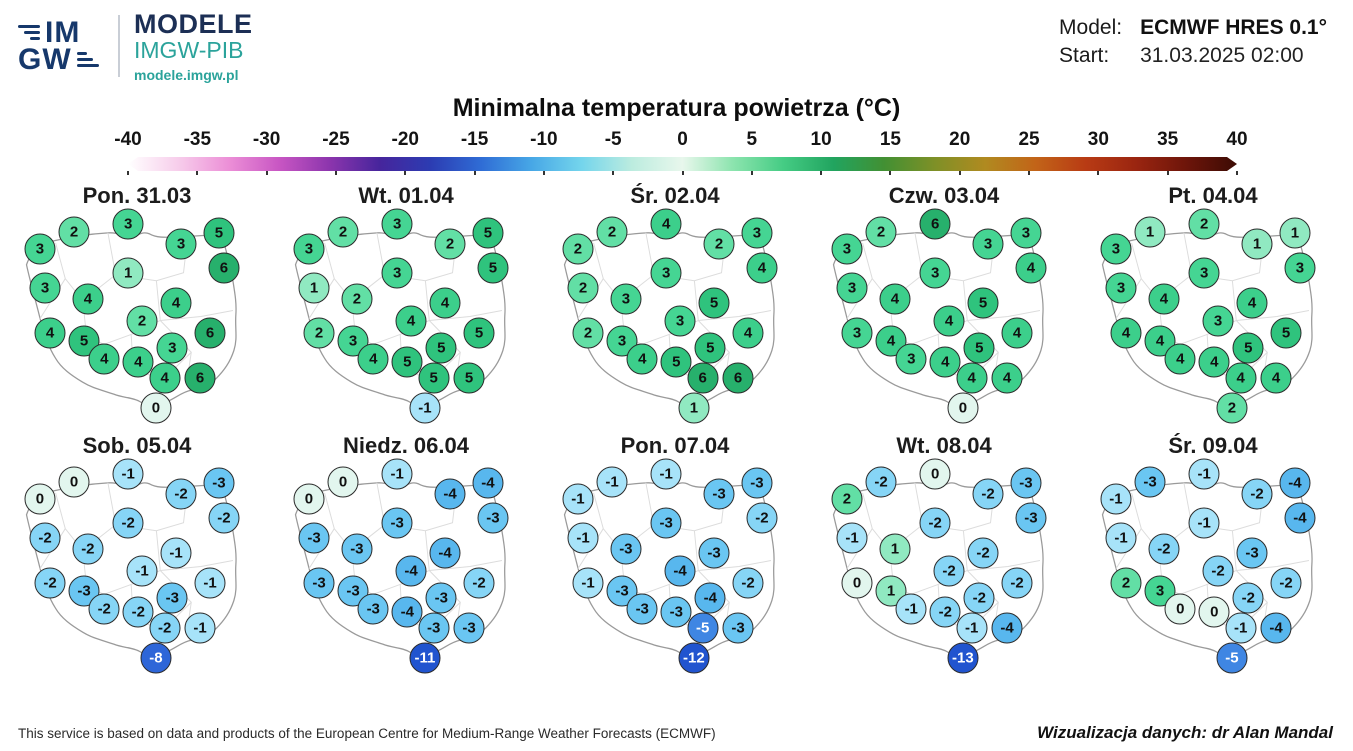 This screenshot has height=751, width=1353. Describe the element at coordinates (1185, 732) in the screenshot. I see `visualization-credit: Wizualizacja danych: dr Alan Mandal` at that location.